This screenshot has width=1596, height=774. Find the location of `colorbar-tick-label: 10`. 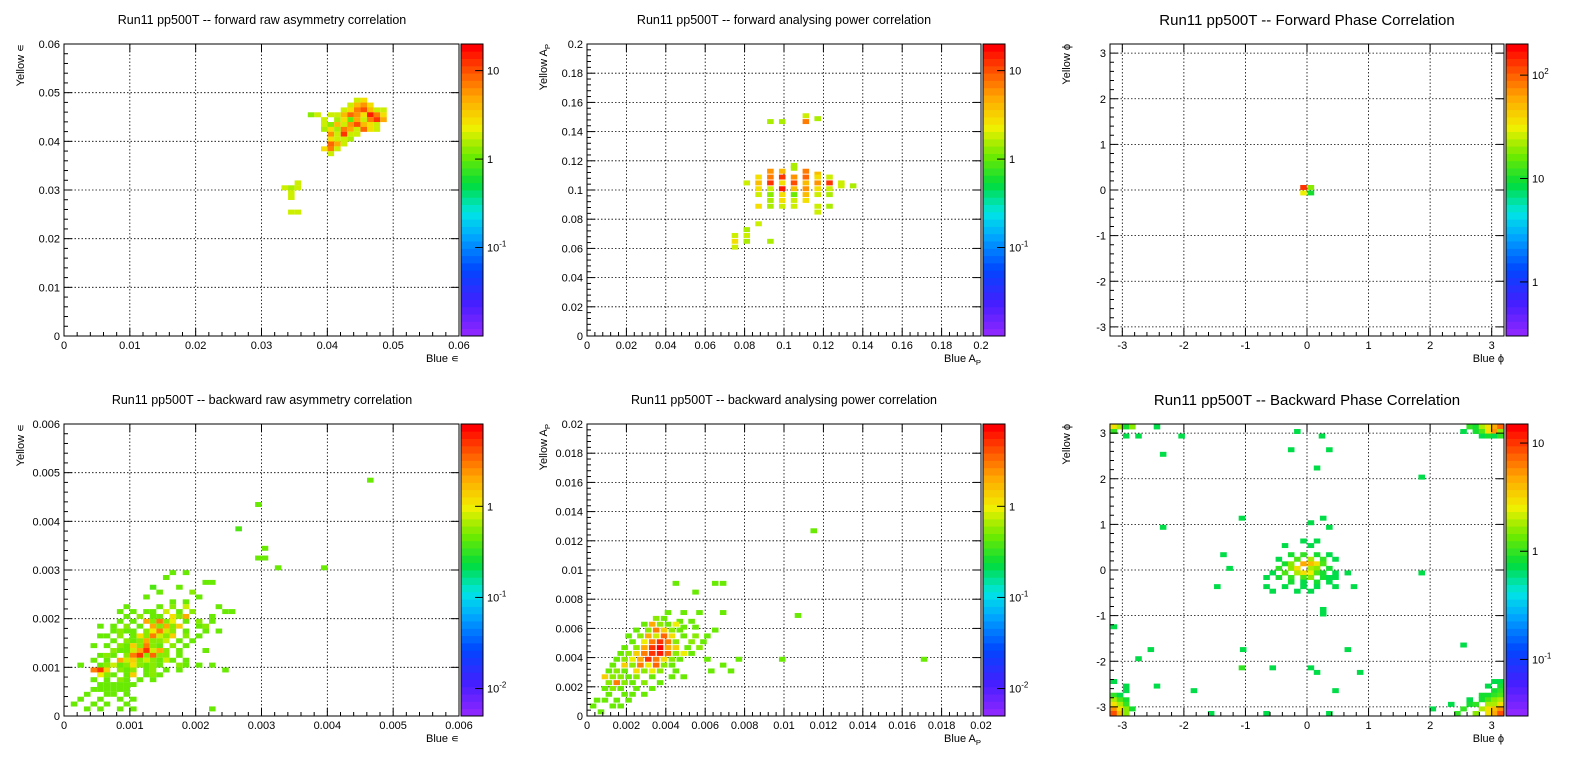

colorbar-tick-label: 10 is located at coordinates (1015, 72).